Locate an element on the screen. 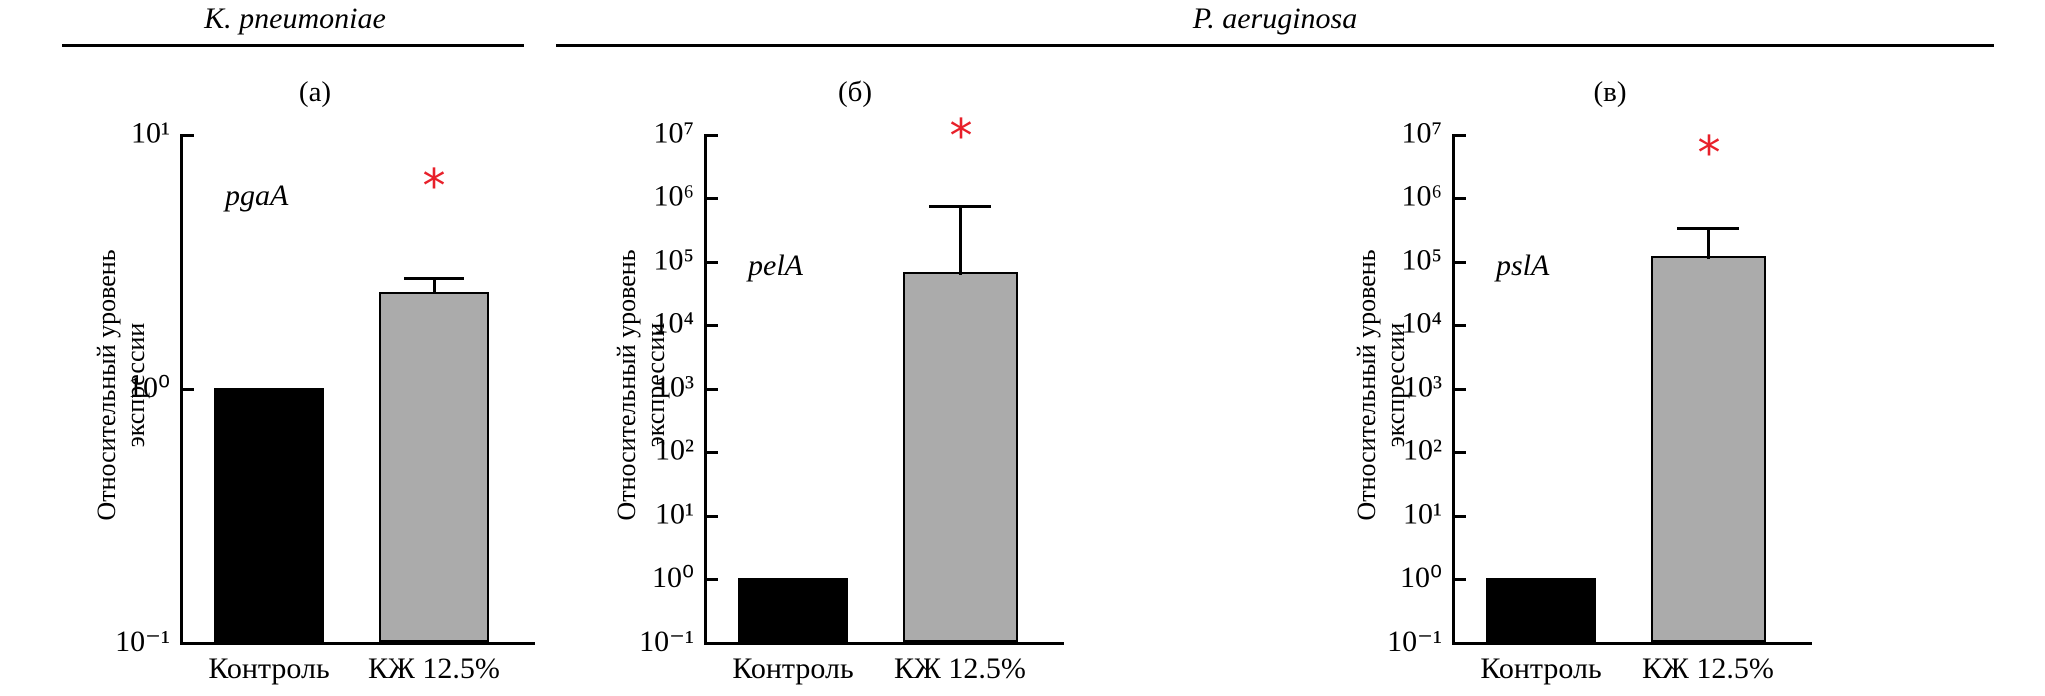 The image size is (2045, 696). panel-b-ticklabel-1e3: 10³ is located at coordinates (674, 387).